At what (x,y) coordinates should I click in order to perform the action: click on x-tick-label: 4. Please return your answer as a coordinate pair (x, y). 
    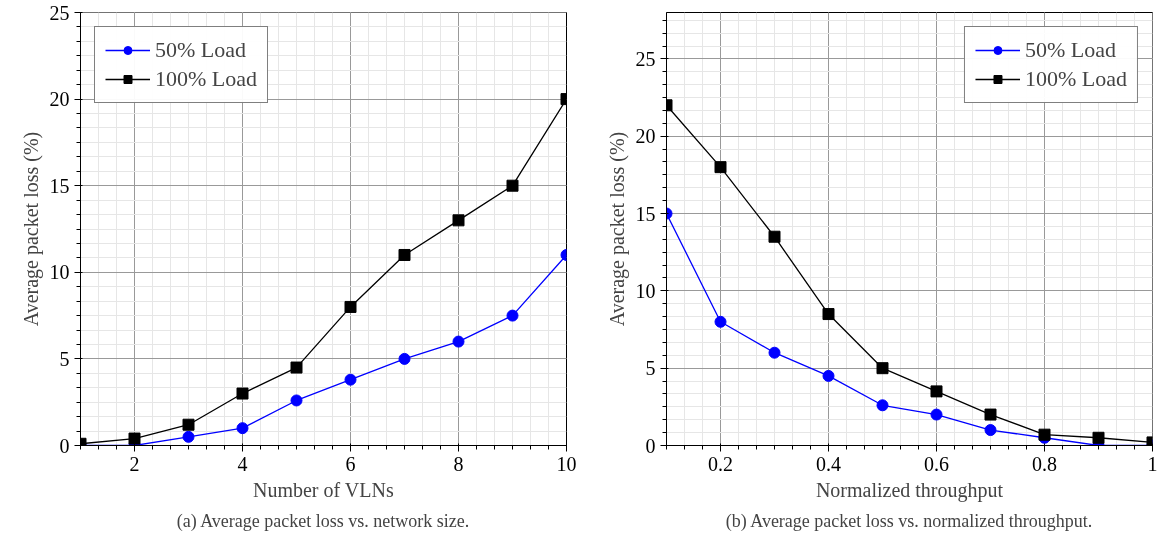
    Looking at the image, I should click on (242, 463).